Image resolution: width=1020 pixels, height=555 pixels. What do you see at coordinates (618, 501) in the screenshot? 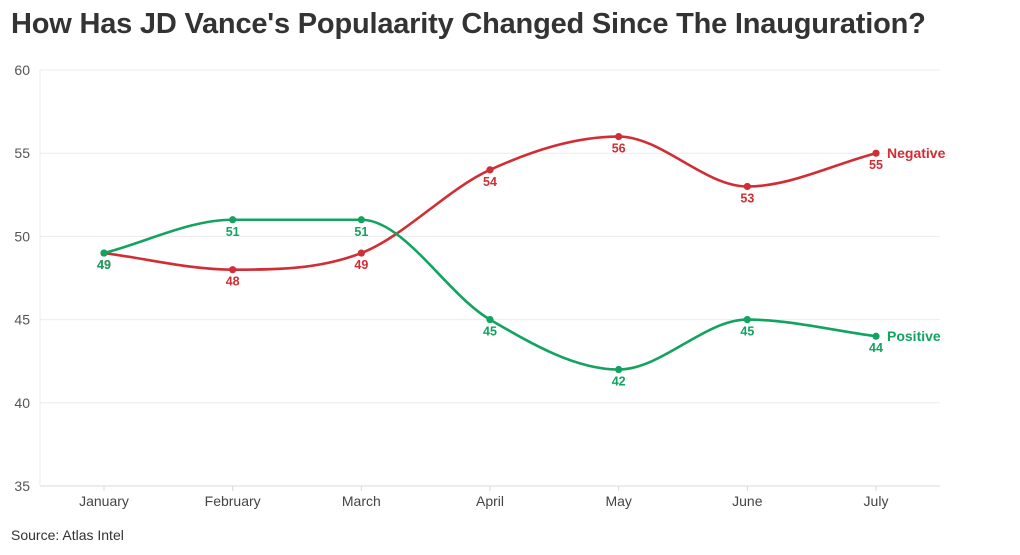
I see `x-tick-label: May` at bounding box center [618, 501].